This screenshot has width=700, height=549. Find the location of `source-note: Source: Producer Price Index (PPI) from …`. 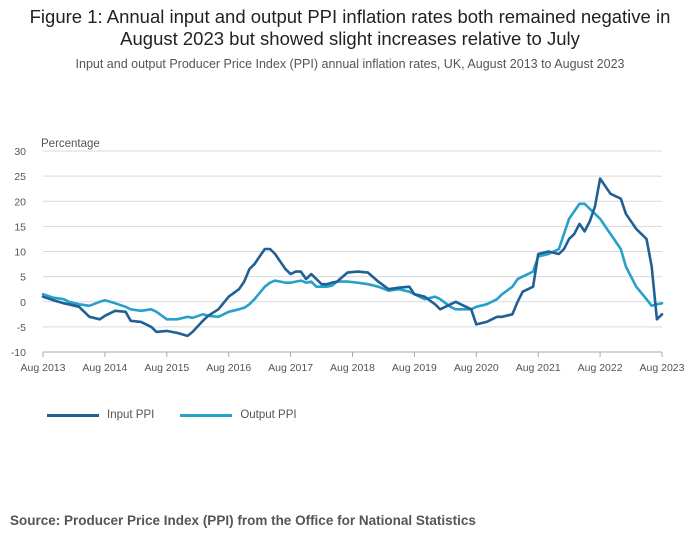

source-note: Source: Producer Price Index (PPI) from … is located at coordinates (243, 520).